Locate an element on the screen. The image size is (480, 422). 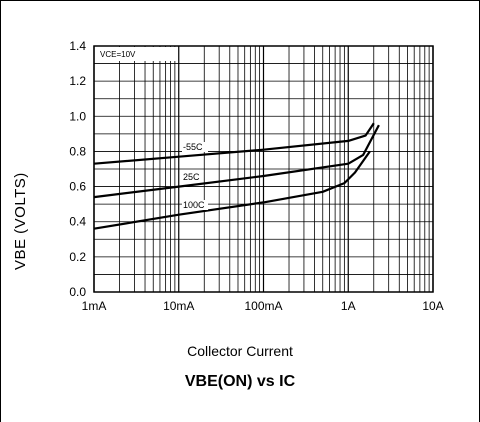
frame-left-border is located at coordinates (0, 211).